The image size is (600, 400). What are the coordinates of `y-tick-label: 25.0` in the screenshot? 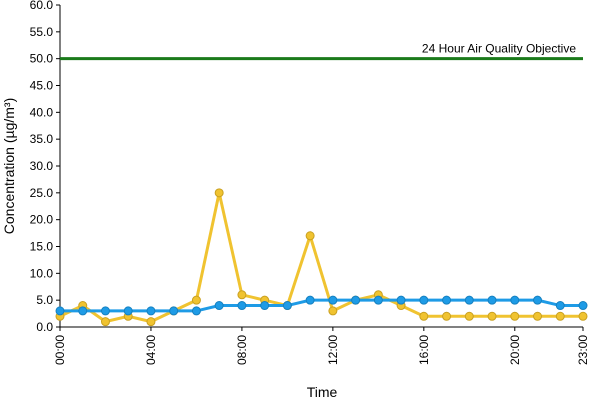 It's located at (42, 193).